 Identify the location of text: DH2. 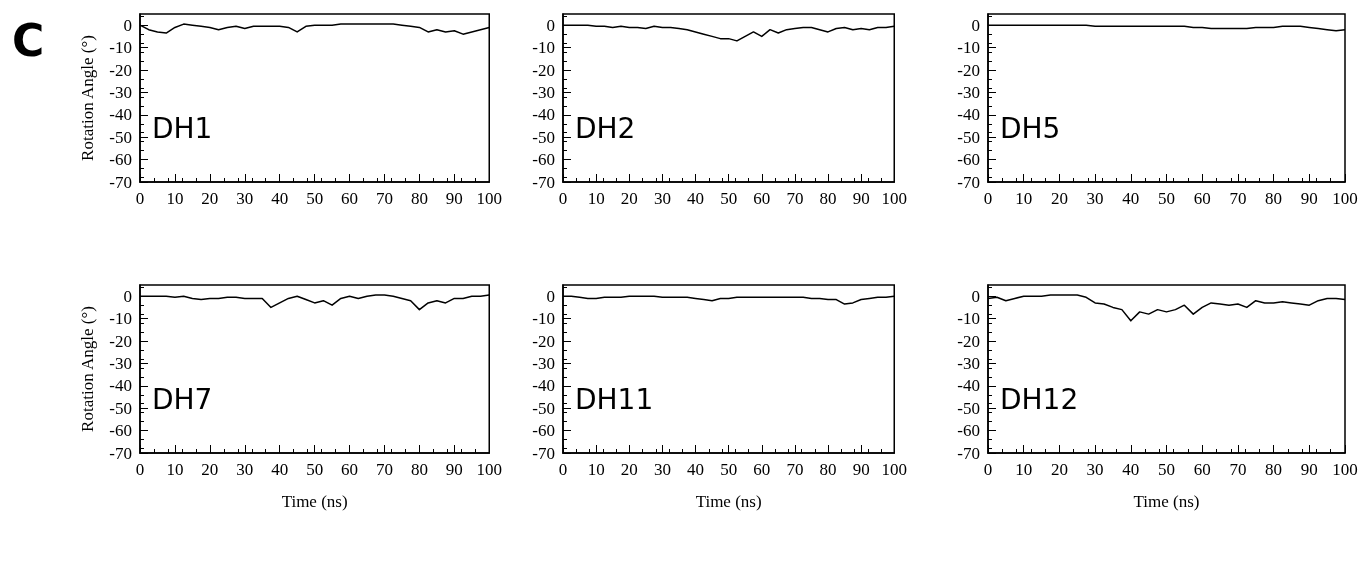
(605, 128).